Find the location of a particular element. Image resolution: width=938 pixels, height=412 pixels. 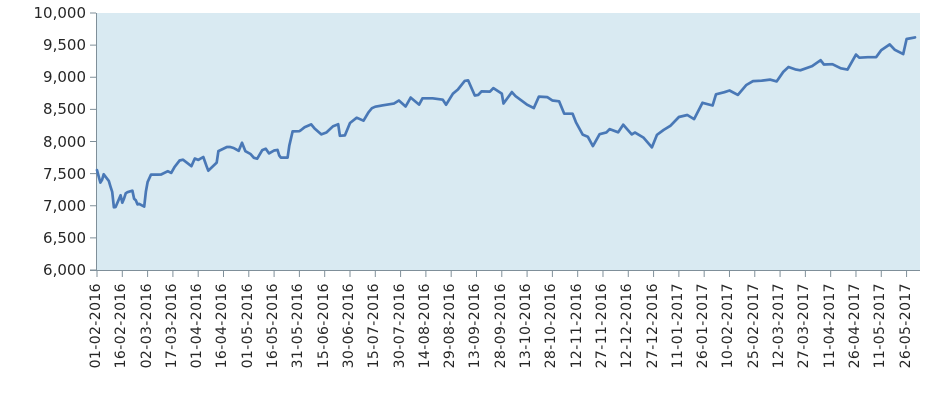

x-axis-tick-label: 11-01-2017 is located at coordinates (677, 326).